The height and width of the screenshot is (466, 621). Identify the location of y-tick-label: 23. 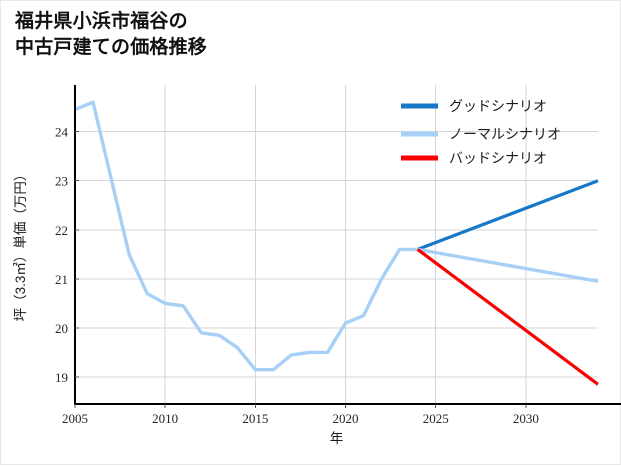
(61, 181).